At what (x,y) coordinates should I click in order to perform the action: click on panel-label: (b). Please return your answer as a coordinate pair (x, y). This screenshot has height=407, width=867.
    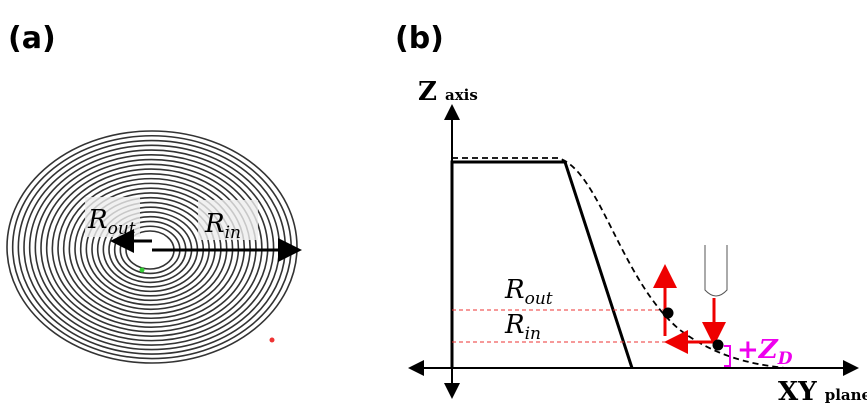
    Looking at the image, I should click on (419, 38).